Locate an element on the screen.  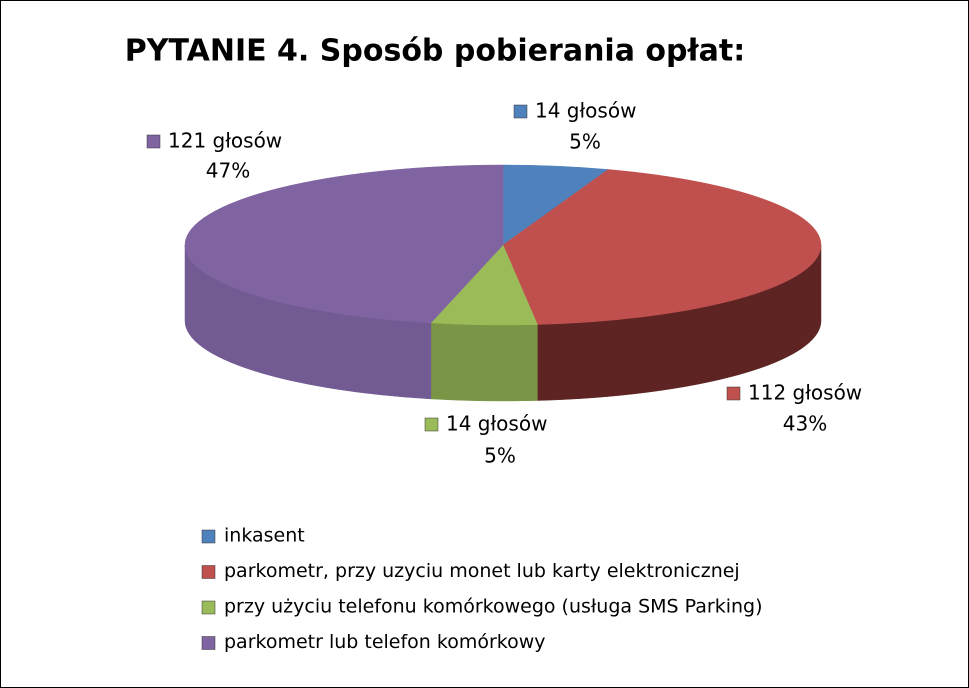
chart-title: PYTANIE 4. Sposób pobierania opłat: is located at coordinates (435, 51).